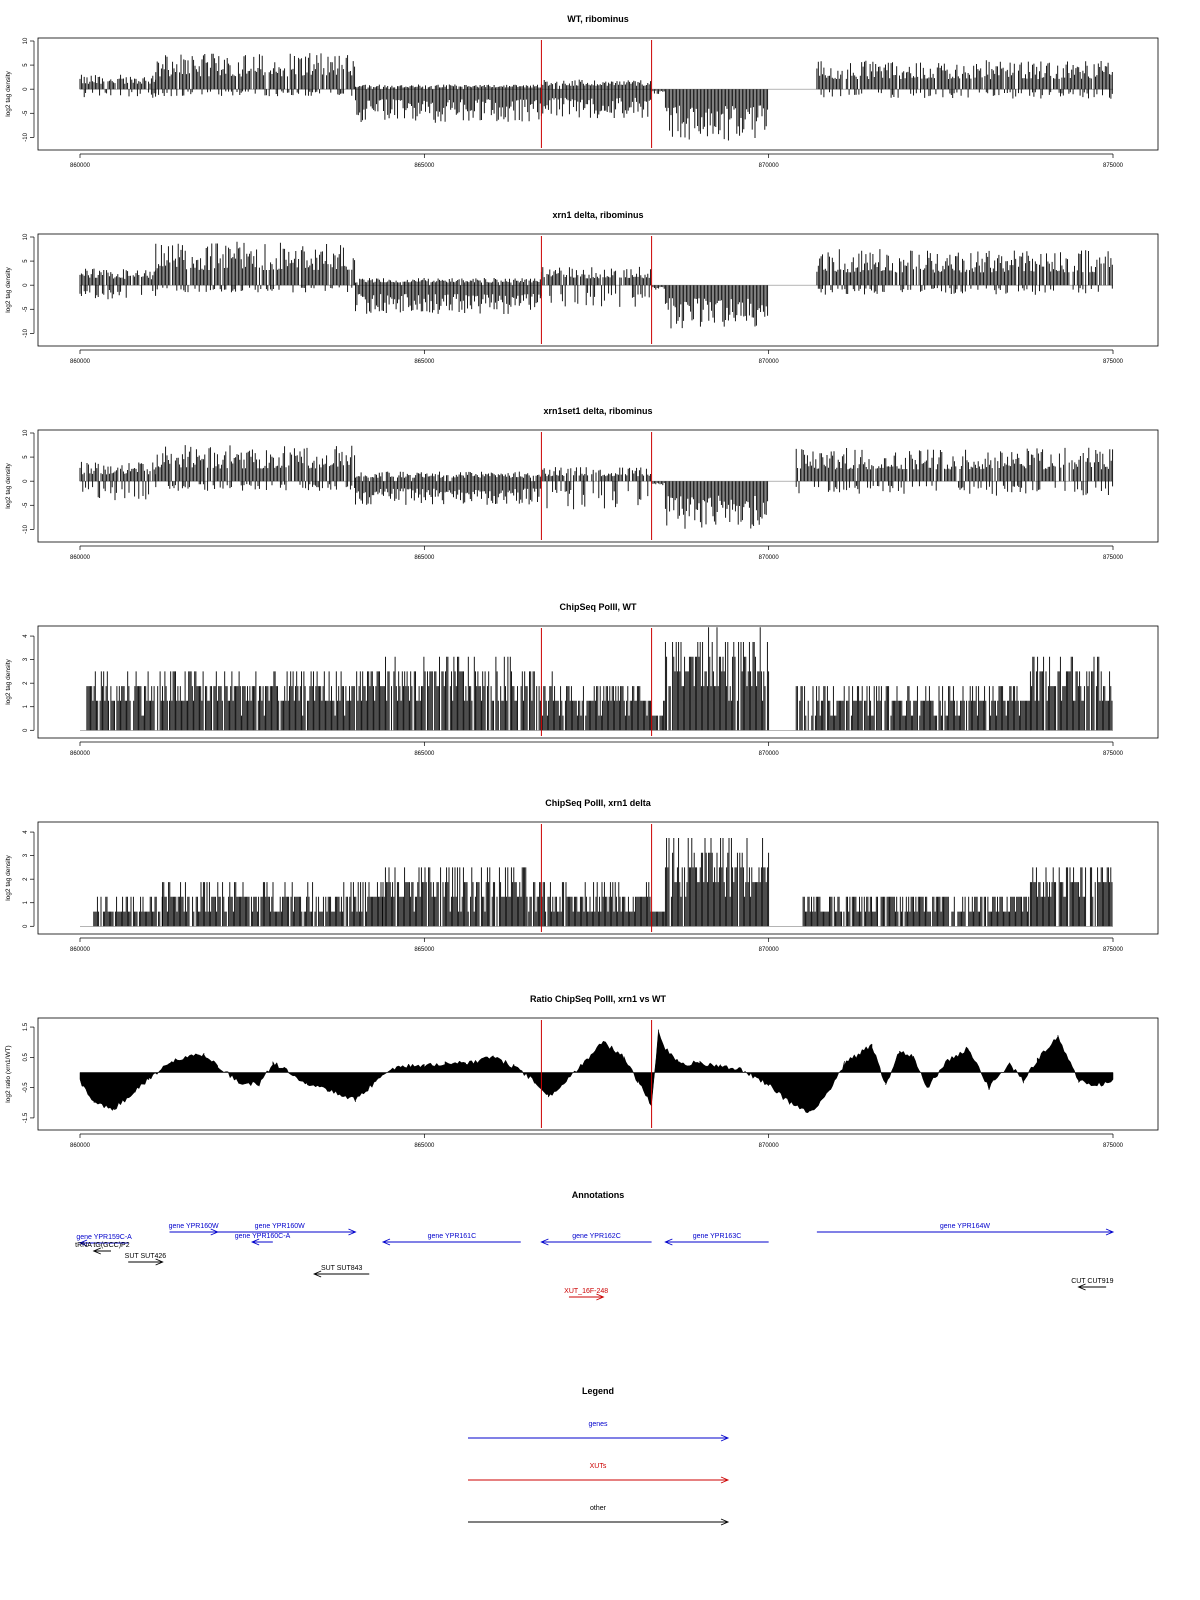 Image resolution: width=1200 pixels, height=1600 pixels. Describe the element at coordinates (8, 1073) in the screenshot. I see `y-axis-label: log2 ratio (xrn1/WT)` at that location.